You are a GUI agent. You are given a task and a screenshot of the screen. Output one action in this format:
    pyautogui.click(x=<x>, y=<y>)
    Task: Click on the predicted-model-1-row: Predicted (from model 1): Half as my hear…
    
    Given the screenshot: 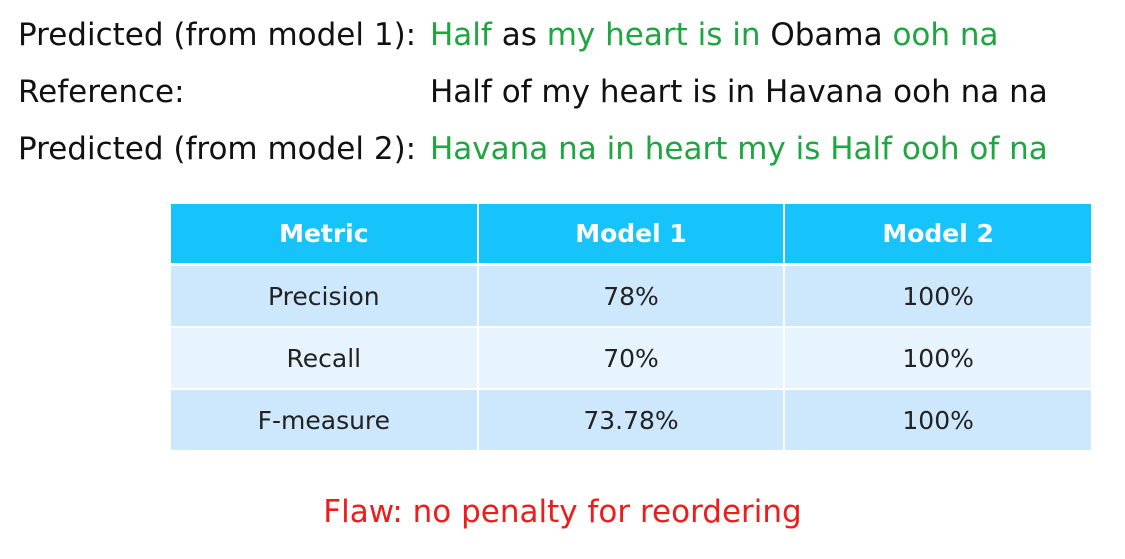 What is the action you would take?
    pyautogui.click(x=568, y=38)
    